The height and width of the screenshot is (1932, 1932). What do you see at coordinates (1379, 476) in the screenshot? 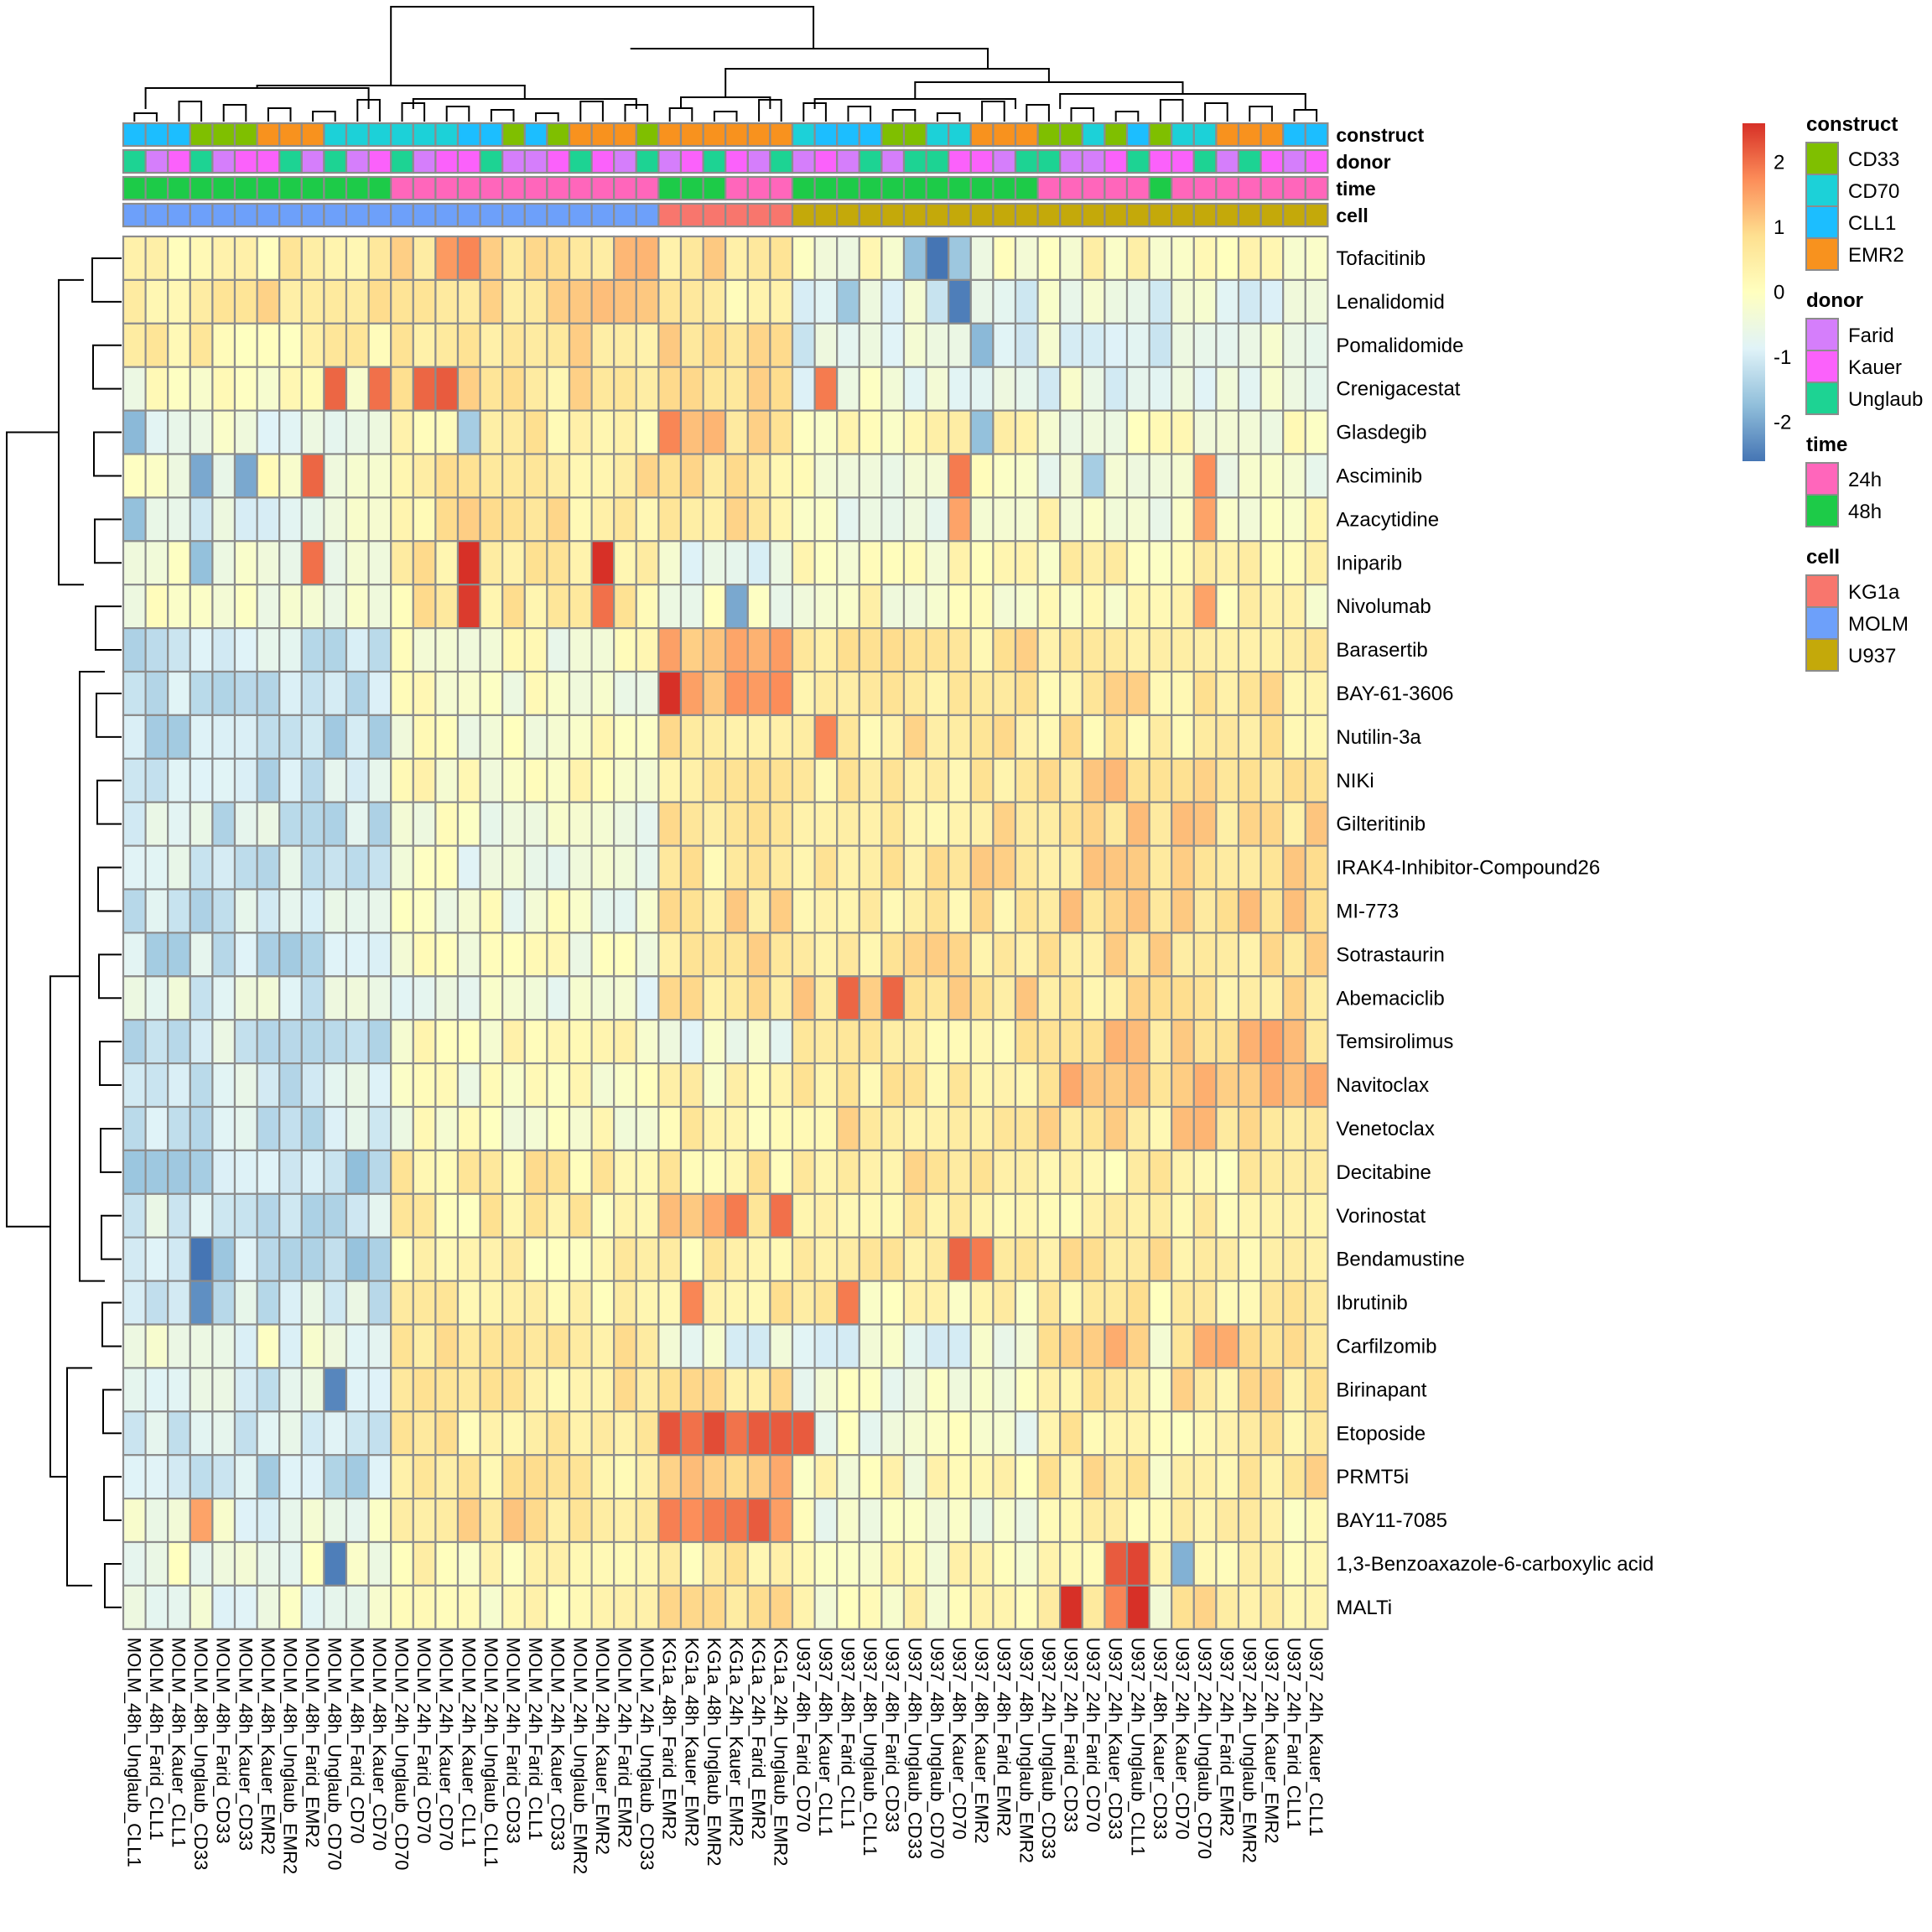
I see `row-label: Asciminib` at bounding box center [1379, 476].